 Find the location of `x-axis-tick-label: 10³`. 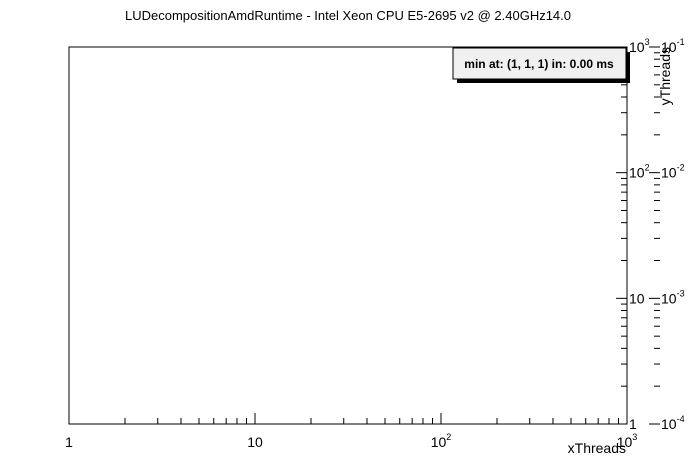

x-axis-tick-label: 10³ is located at coordinates (627, 441).